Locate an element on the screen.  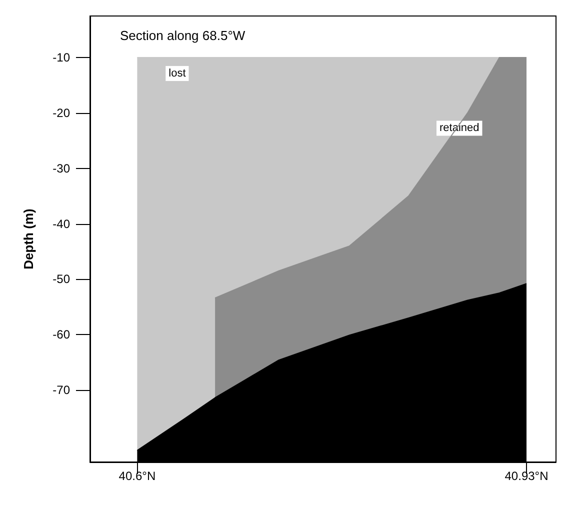
x-tick-label: 40.93°N is located at coordinates (526, 476).